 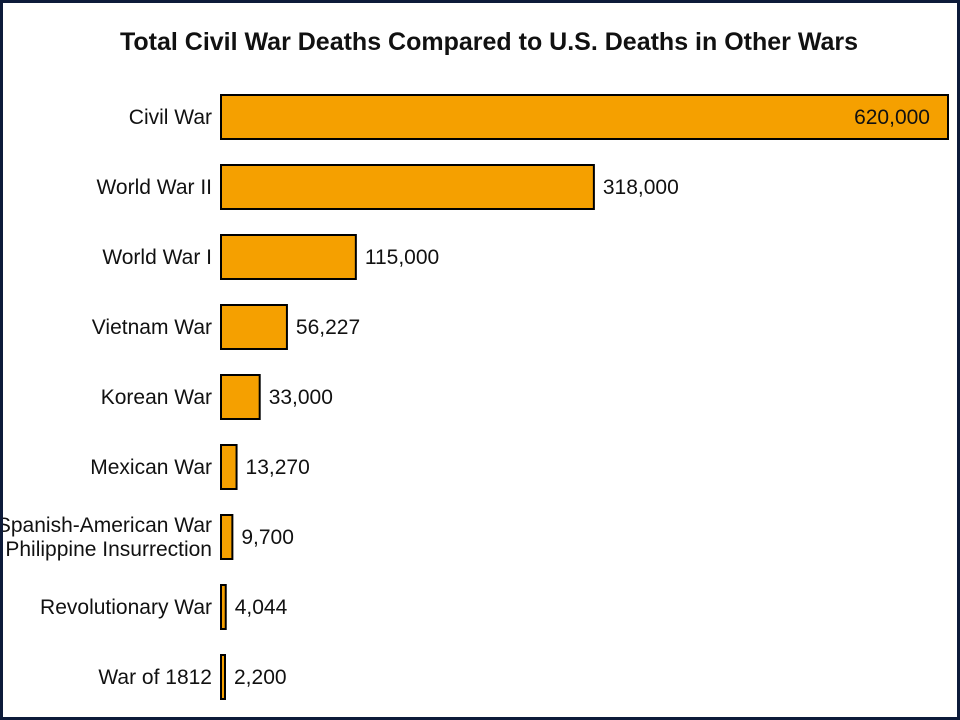 I want to click on category-label-line: Revolutionary War, so click(x=126, y=607).